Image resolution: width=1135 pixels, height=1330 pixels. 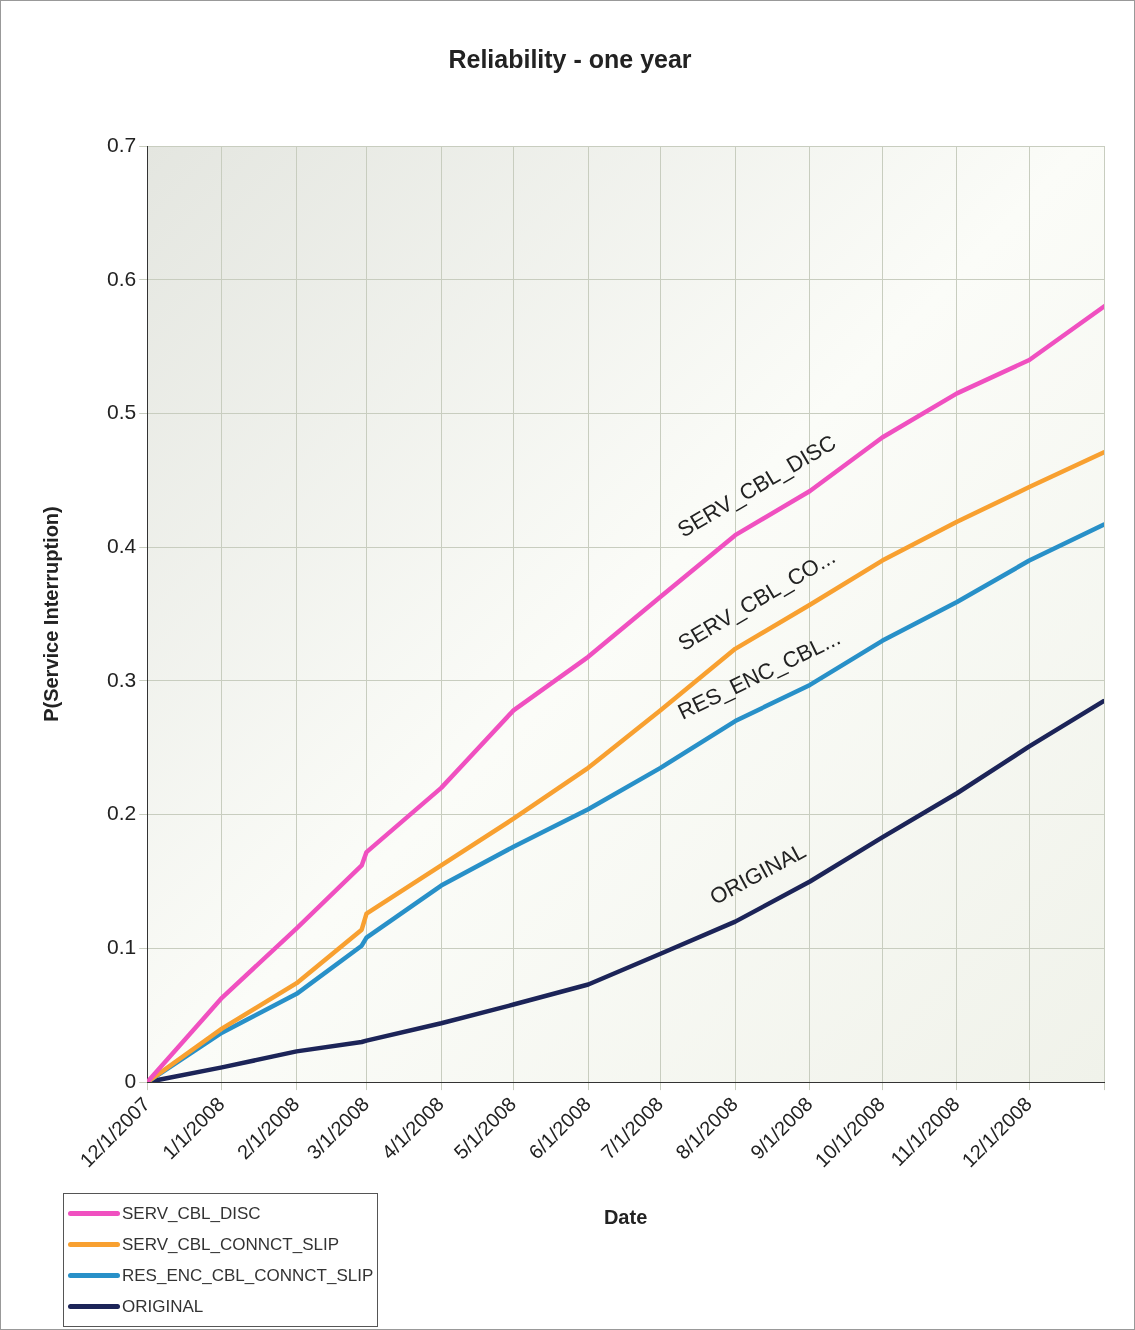 I want to click on y-tick-label: 0.2, so click(x=121, y=813).